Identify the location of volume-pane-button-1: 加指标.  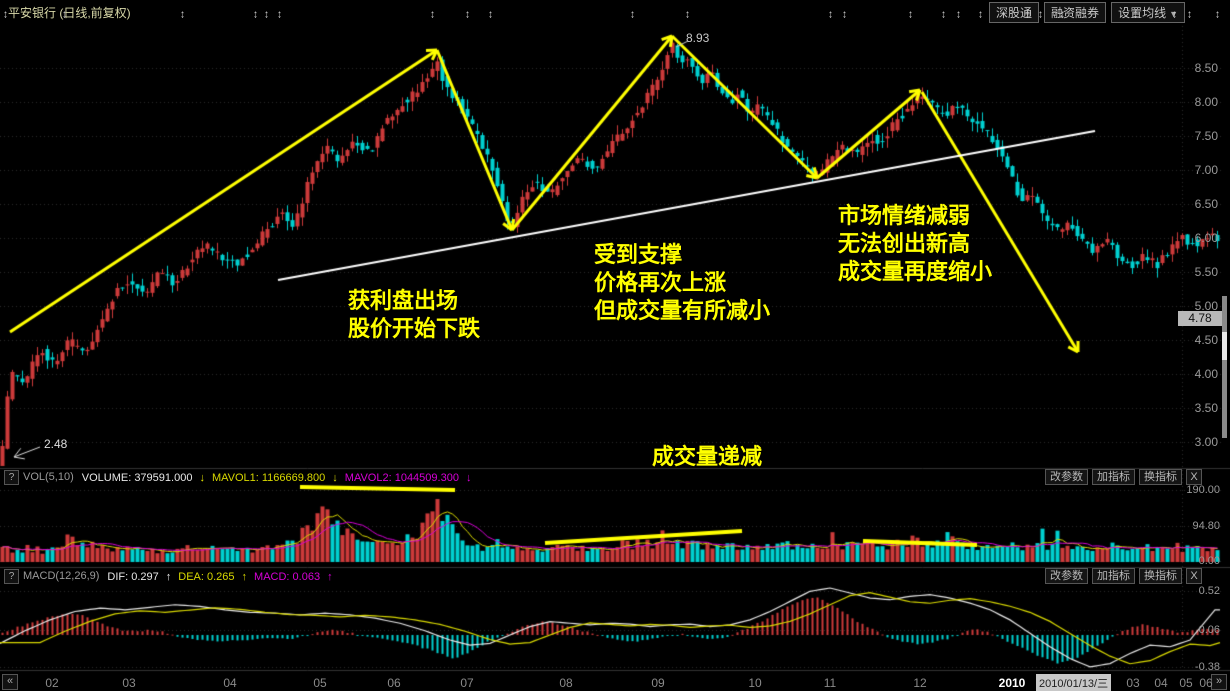
(1113, 477).